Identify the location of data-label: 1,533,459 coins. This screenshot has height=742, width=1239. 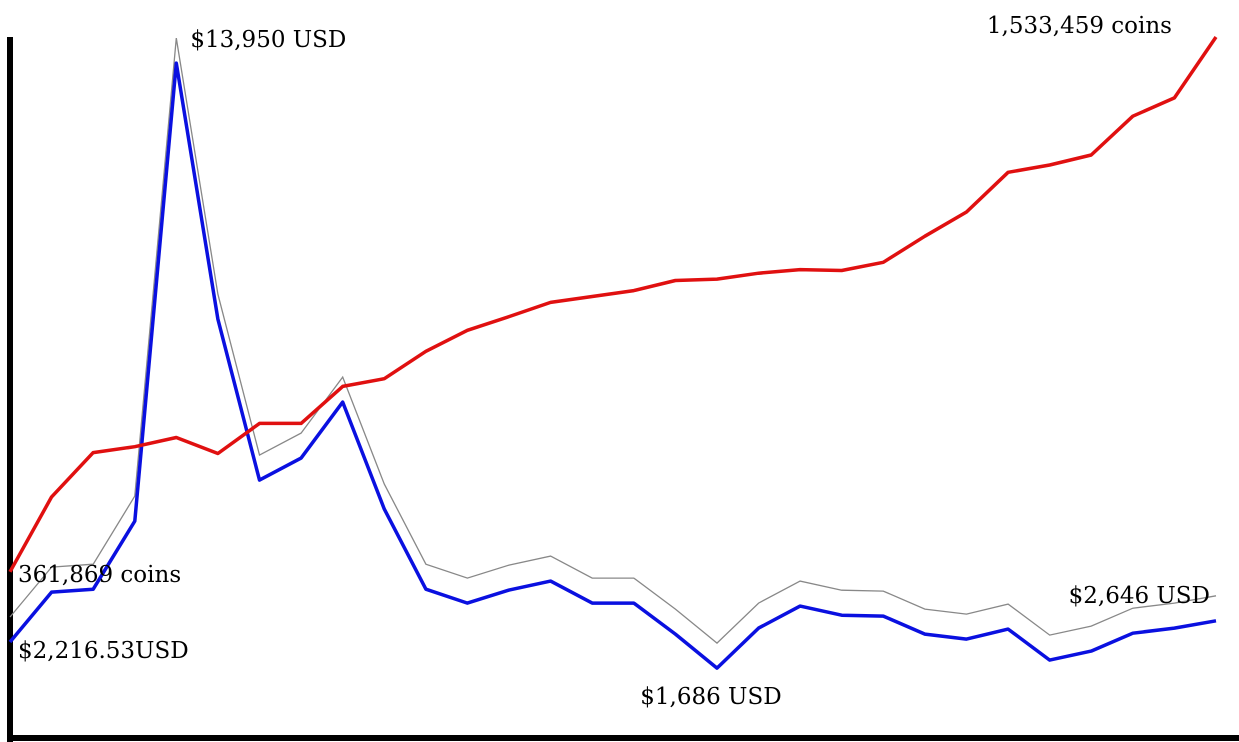
(1079, 26).